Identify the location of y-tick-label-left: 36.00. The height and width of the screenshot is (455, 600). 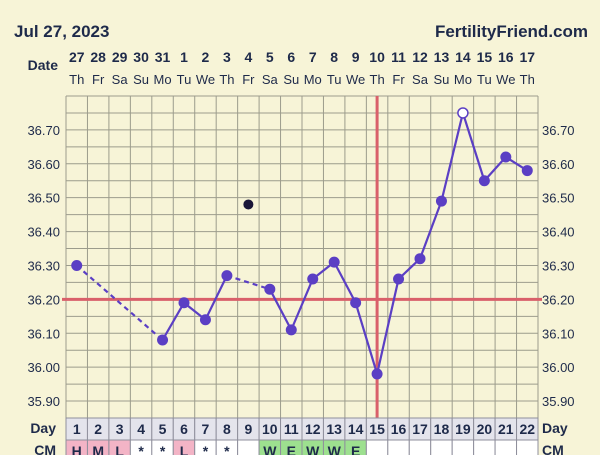
(43, 367).